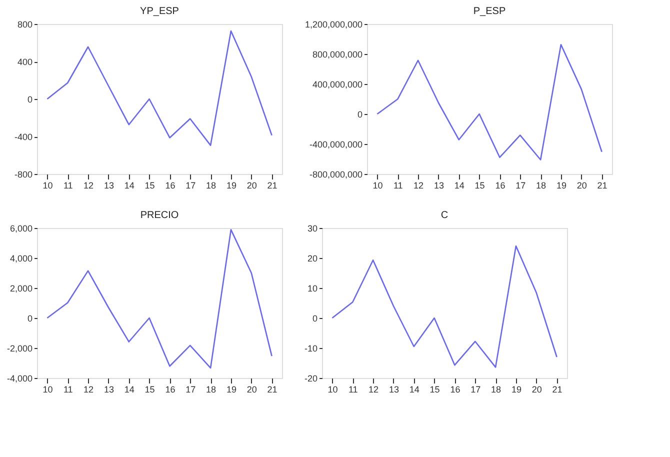 Image resolution: width=670 pixels, height=457 pixels. Describe the element at coordinates (19, 379) in the screenshot. I see `y-tick-label: -4,000` at that location.